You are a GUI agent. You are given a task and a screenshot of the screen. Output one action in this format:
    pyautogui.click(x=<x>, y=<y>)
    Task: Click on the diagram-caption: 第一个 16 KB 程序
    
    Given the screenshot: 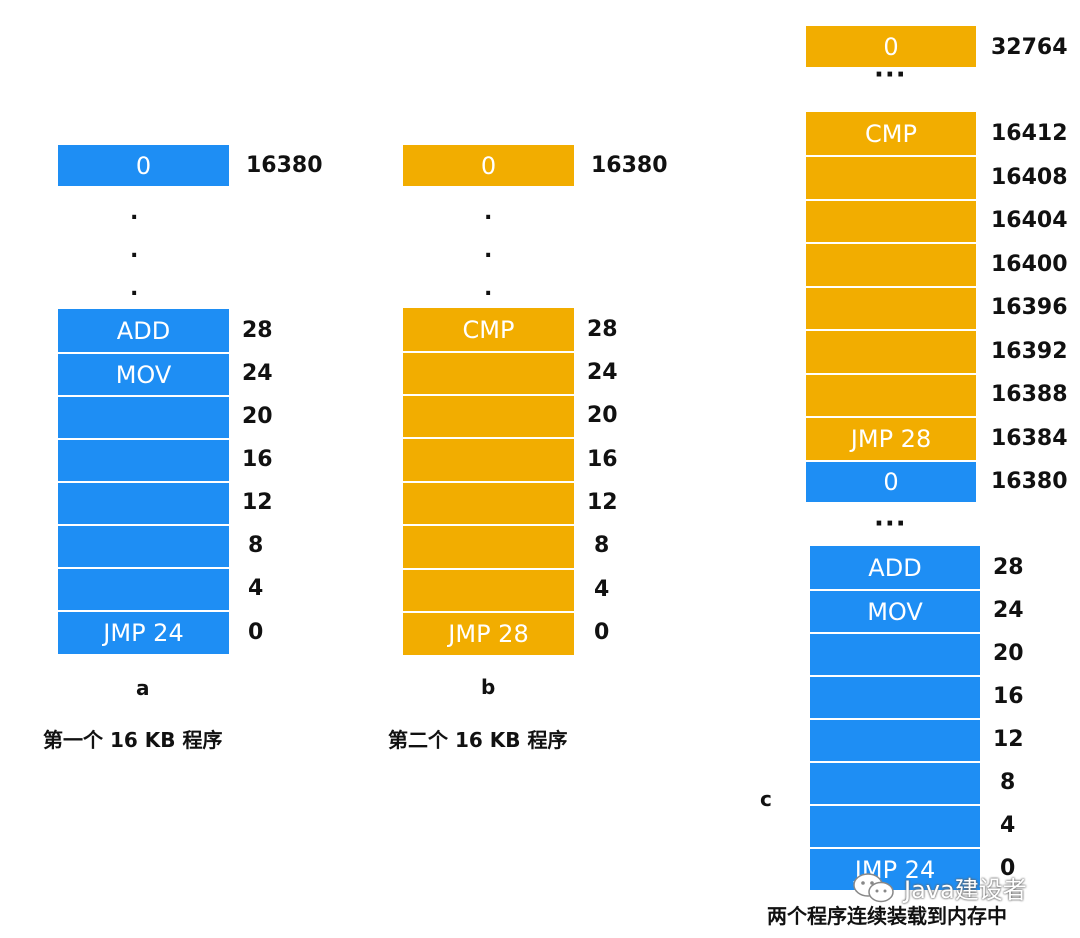 What is the action you would take?
    pyautogui.click(x=133, y=740)
    